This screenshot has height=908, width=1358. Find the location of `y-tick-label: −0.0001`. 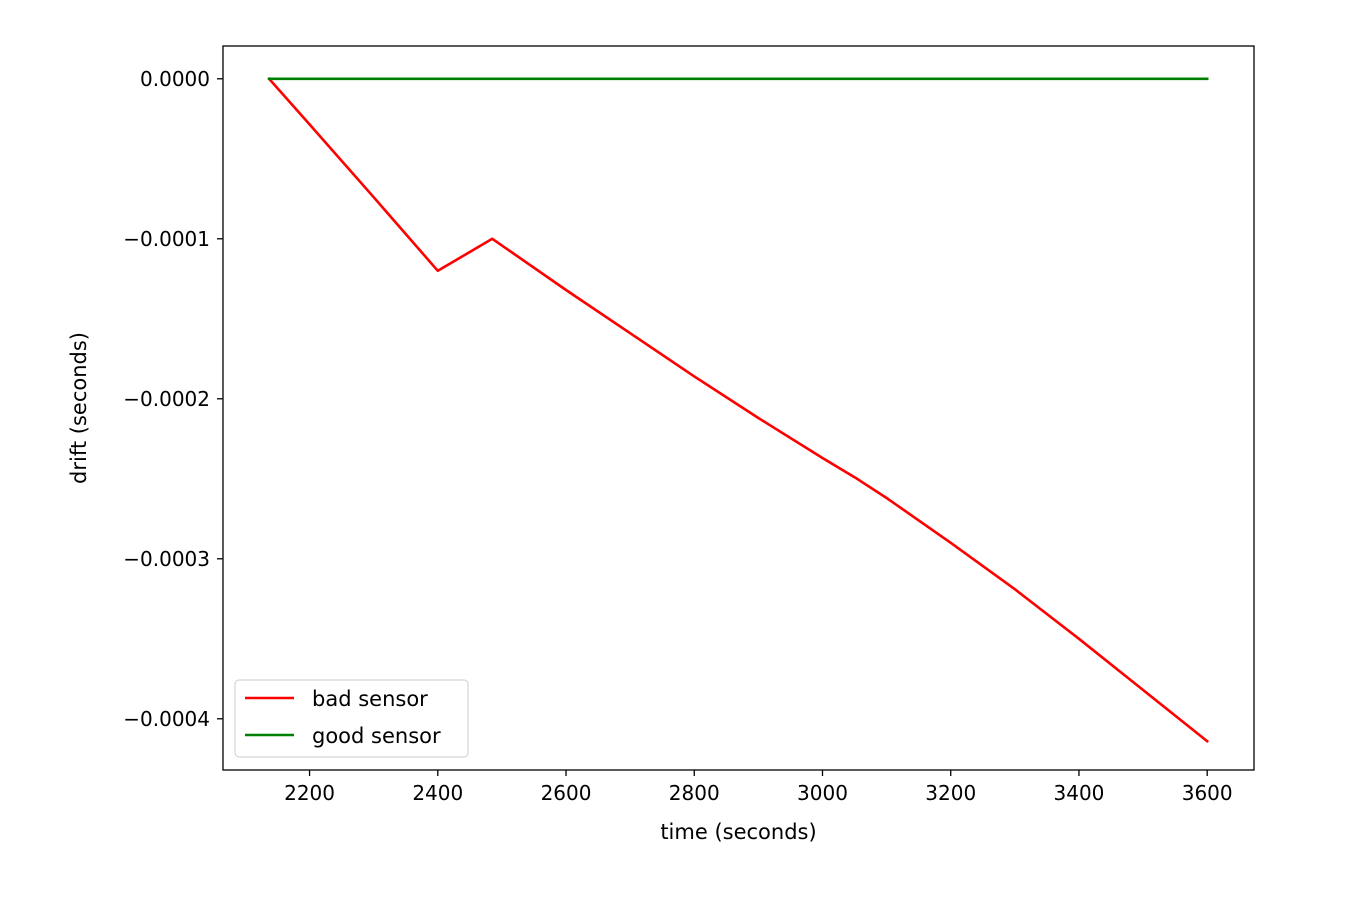

y-tick-label: −0.0001 is located at coordinates (166, 239).